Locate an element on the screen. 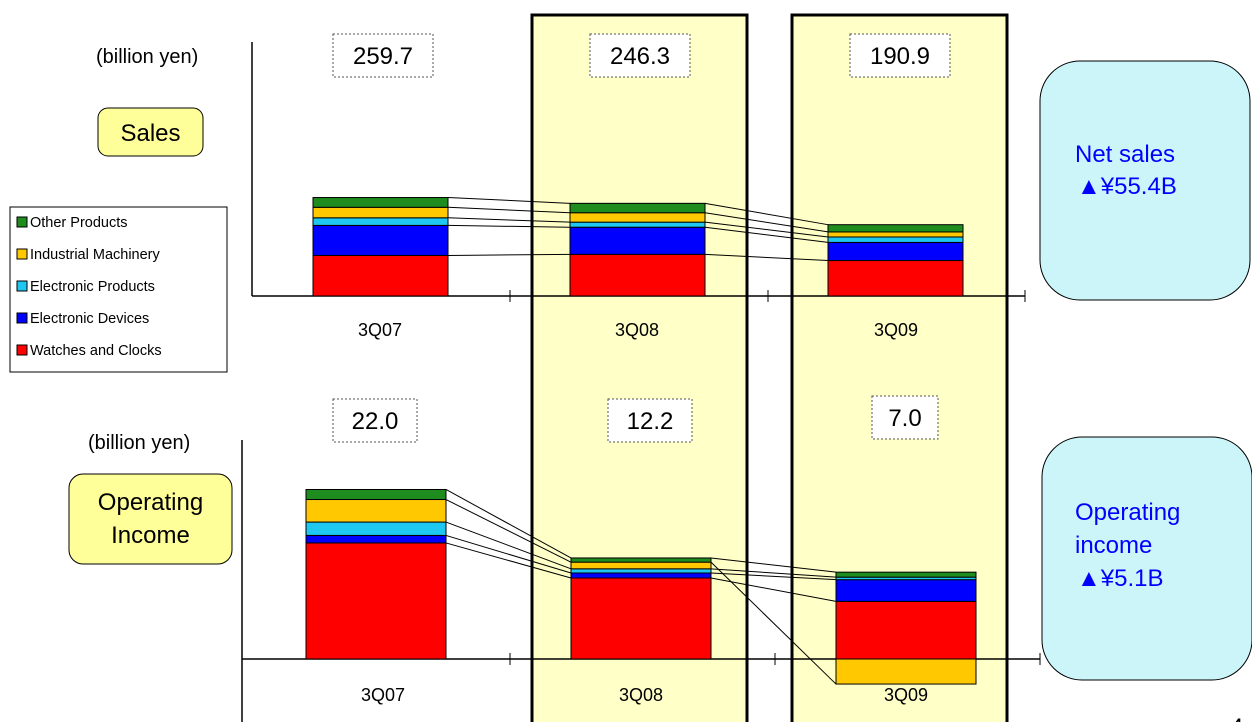 This screenshot has width=1252, height=722. bar-sales-3q07-other-products is located at coordinates (380, 202).